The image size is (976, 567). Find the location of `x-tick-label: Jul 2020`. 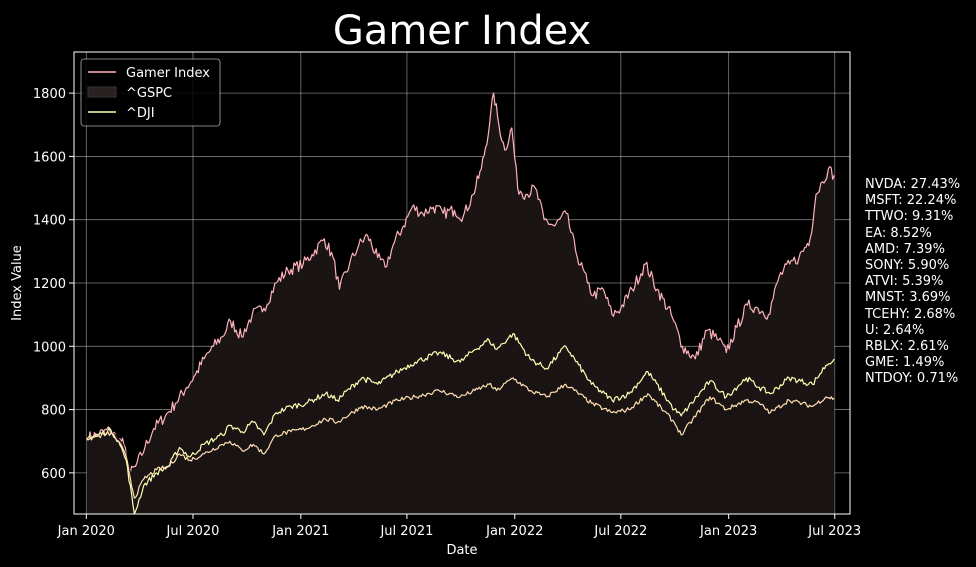

x-tick-label: Jul 2020 is located at coordinates (193, 531).